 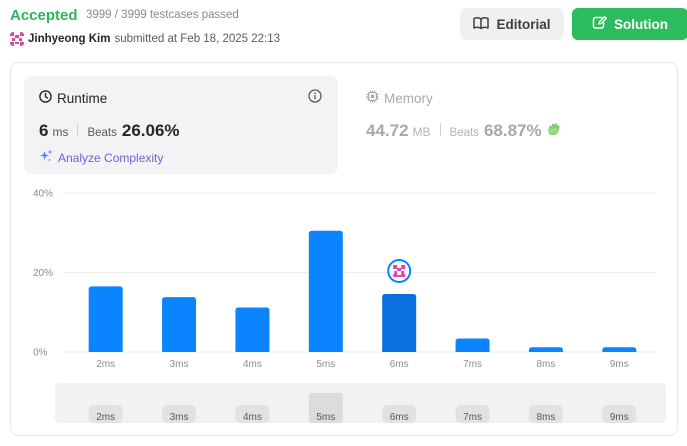 I want to click on memory-beats-label: Beats, so click(x=464, y=133).